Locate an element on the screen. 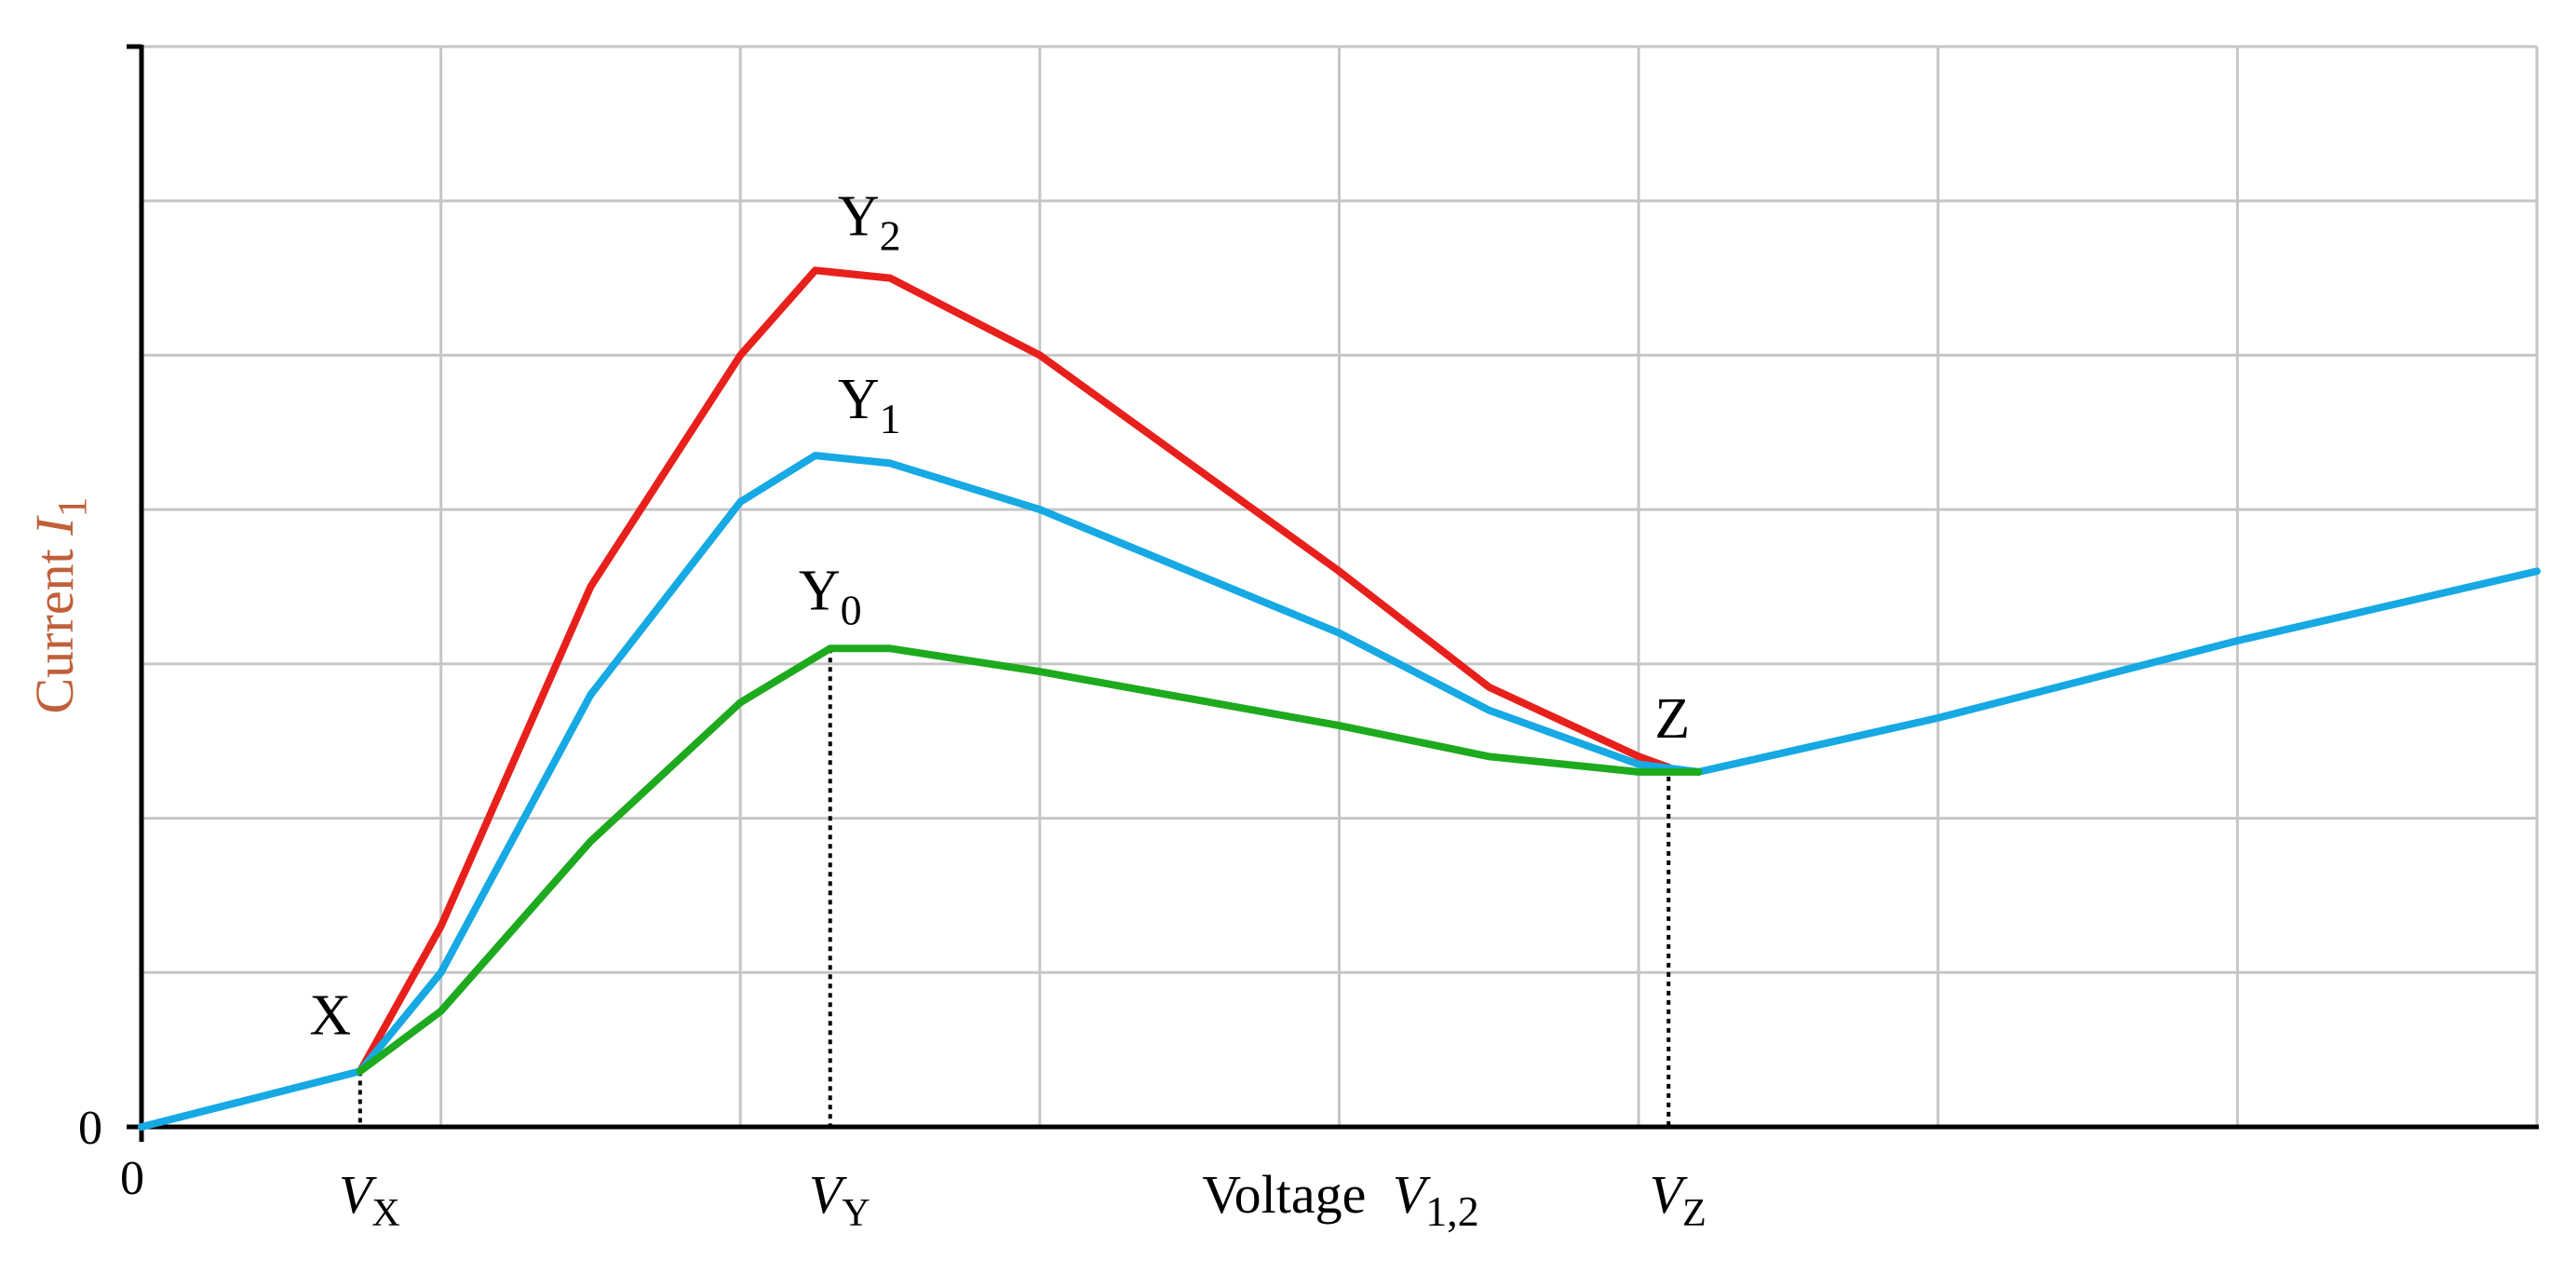  point-label-sub: 2 is located at coordinates (890, 235).